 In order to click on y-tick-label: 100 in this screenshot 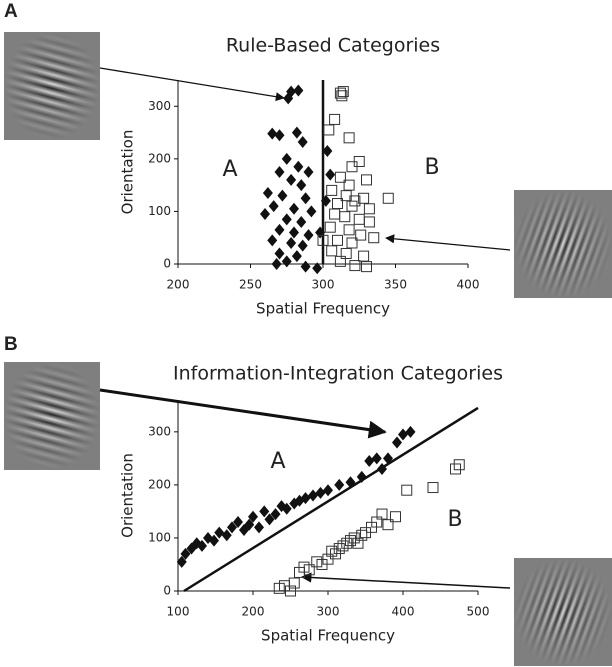, I will do `click(159, 537)`.